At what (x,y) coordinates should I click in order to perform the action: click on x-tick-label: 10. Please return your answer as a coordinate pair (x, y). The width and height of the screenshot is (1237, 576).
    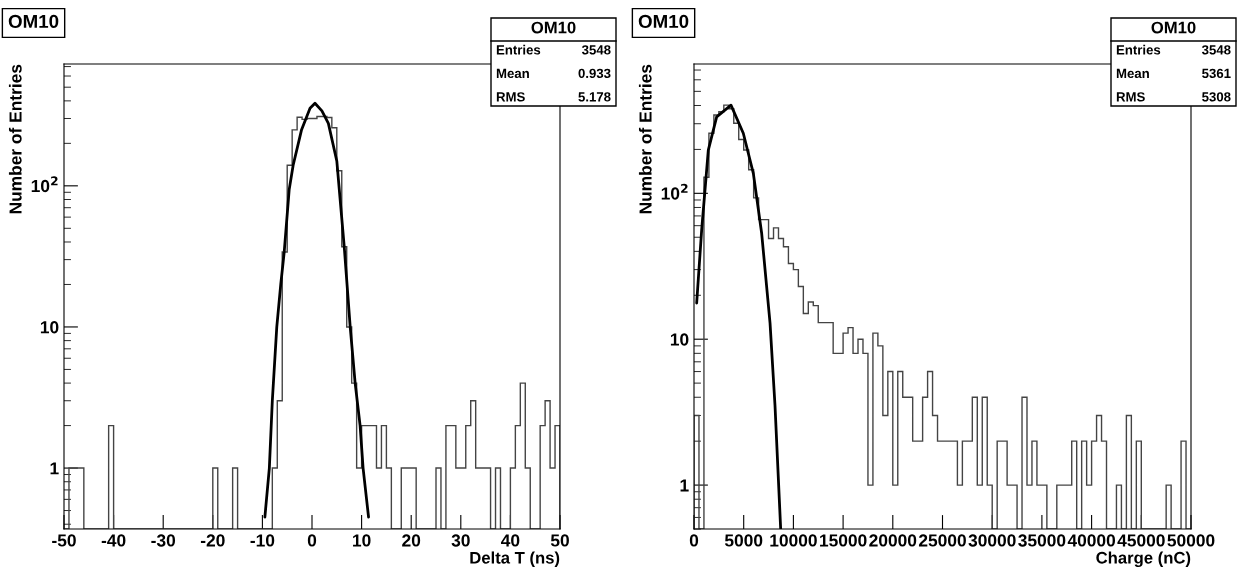
    Looking at the image, I should click on (362, 540).